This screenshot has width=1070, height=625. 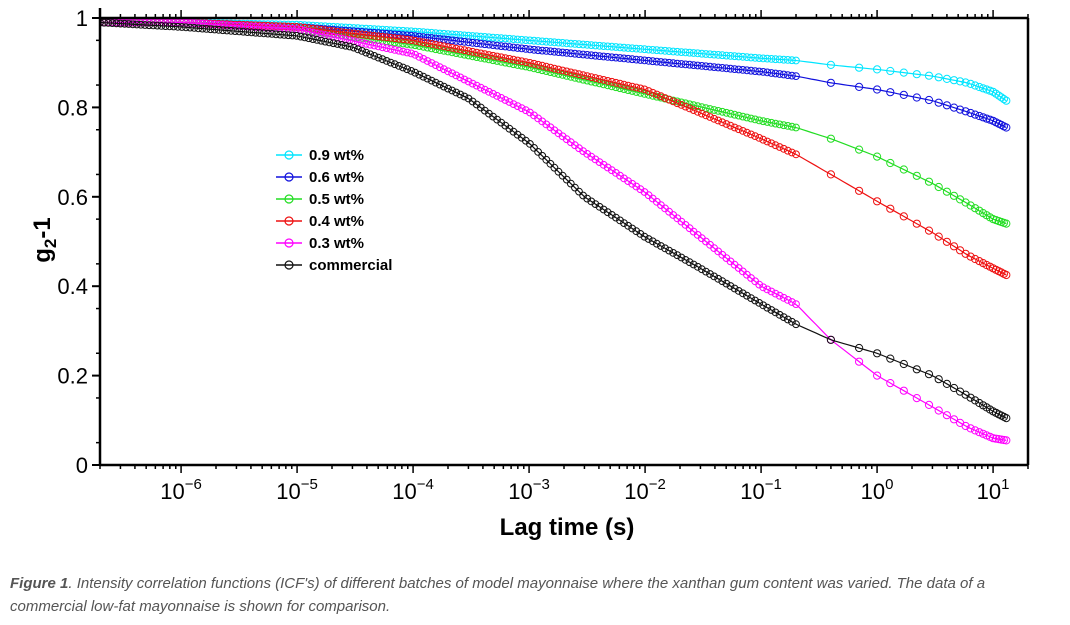 I want to click on x-axis-title: Lag time (s), so click(x=567, y=527).